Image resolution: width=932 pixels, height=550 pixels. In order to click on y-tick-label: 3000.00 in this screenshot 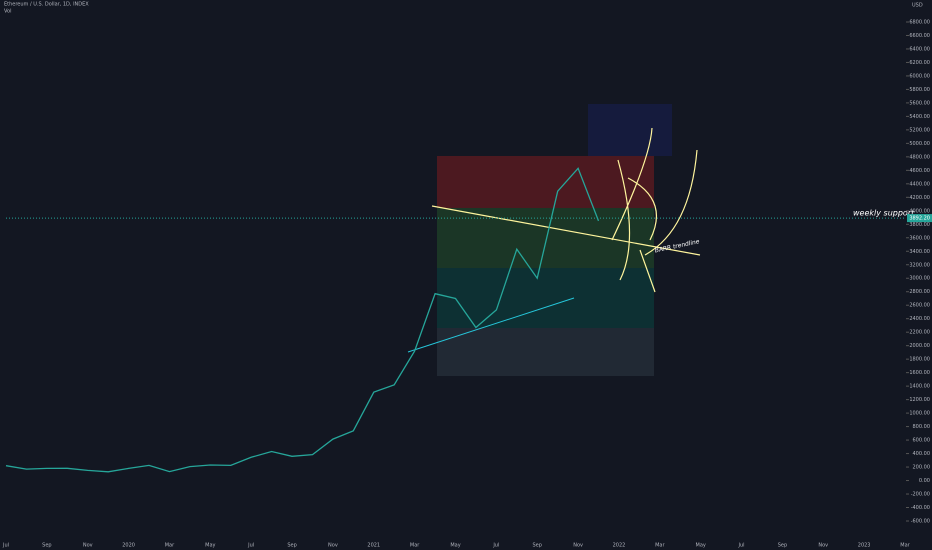, I will do `click(919, 279)`.